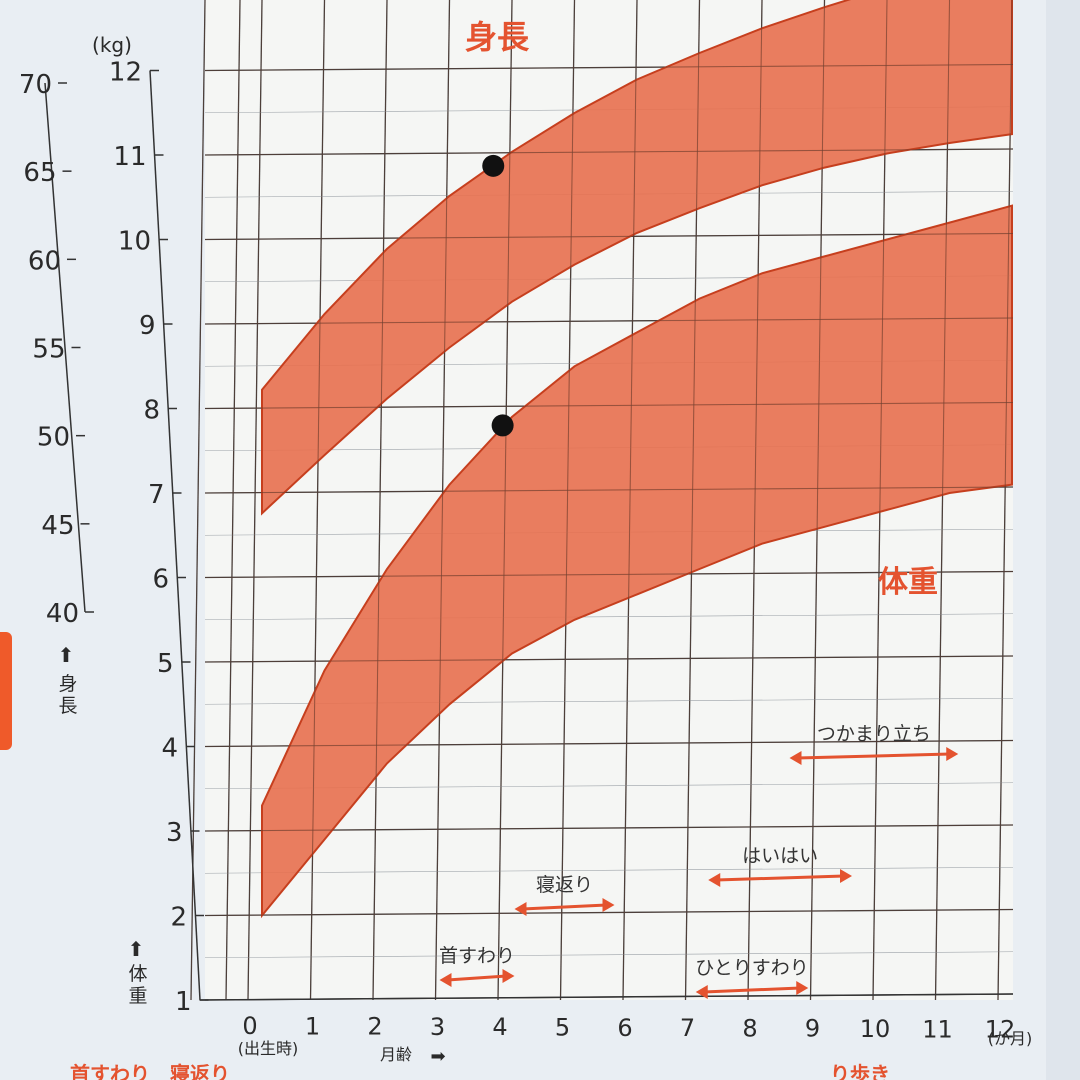  What do you see at coordinates (134, 242) in the screenshot?
I see `weight-tick-label: 10` at bounding box center [134, 242].